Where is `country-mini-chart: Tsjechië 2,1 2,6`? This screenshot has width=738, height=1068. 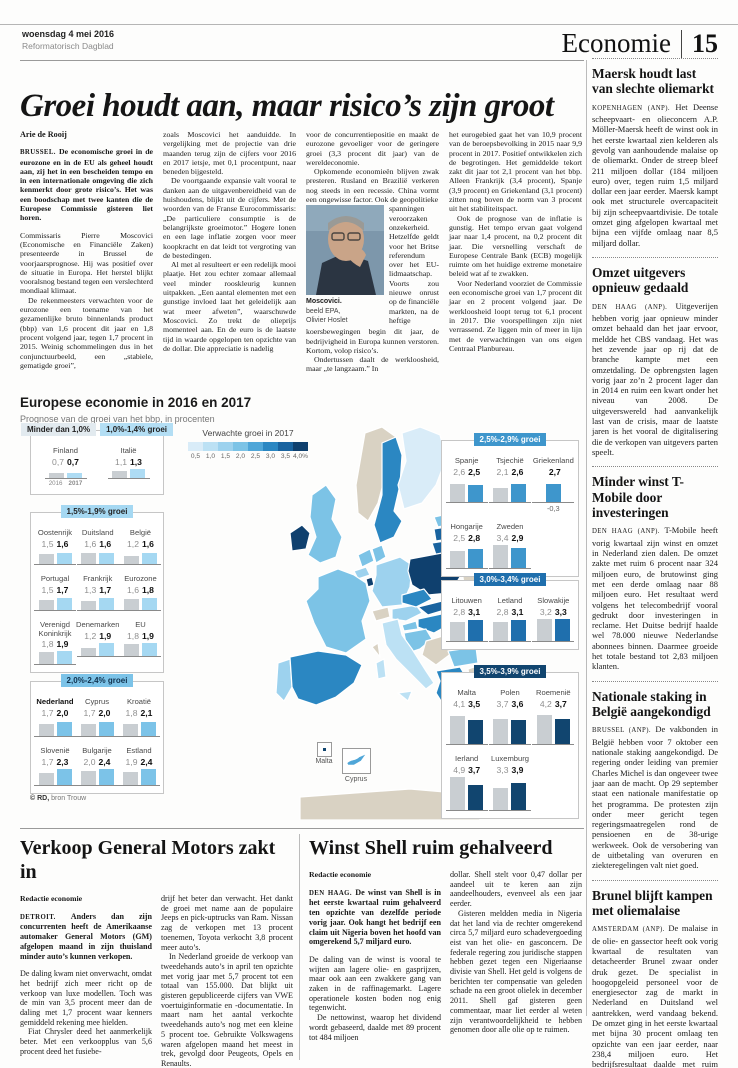 country-mini-chart: Tsjechië 2,1 2,6 is located at coordinates (509, 484).